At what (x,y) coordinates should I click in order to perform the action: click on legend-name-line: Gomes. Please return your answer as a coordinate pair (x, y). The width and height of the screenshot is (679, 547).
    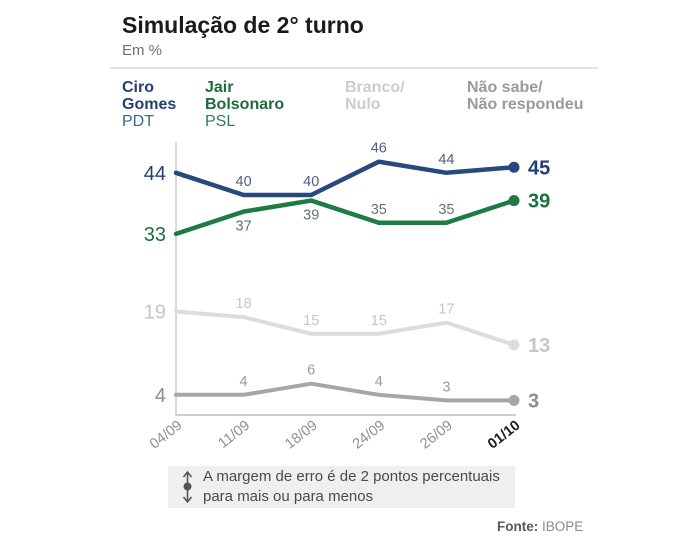
    Looking at the image, I should click on (149, 104).